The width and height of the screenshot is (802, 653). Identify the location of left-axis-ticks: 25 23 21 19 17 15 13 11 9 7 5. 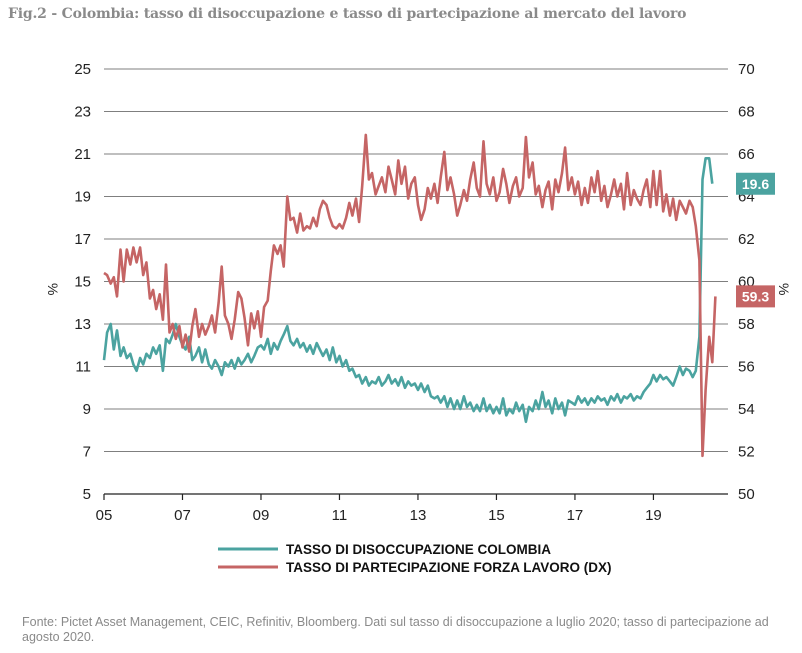
(82, 282).